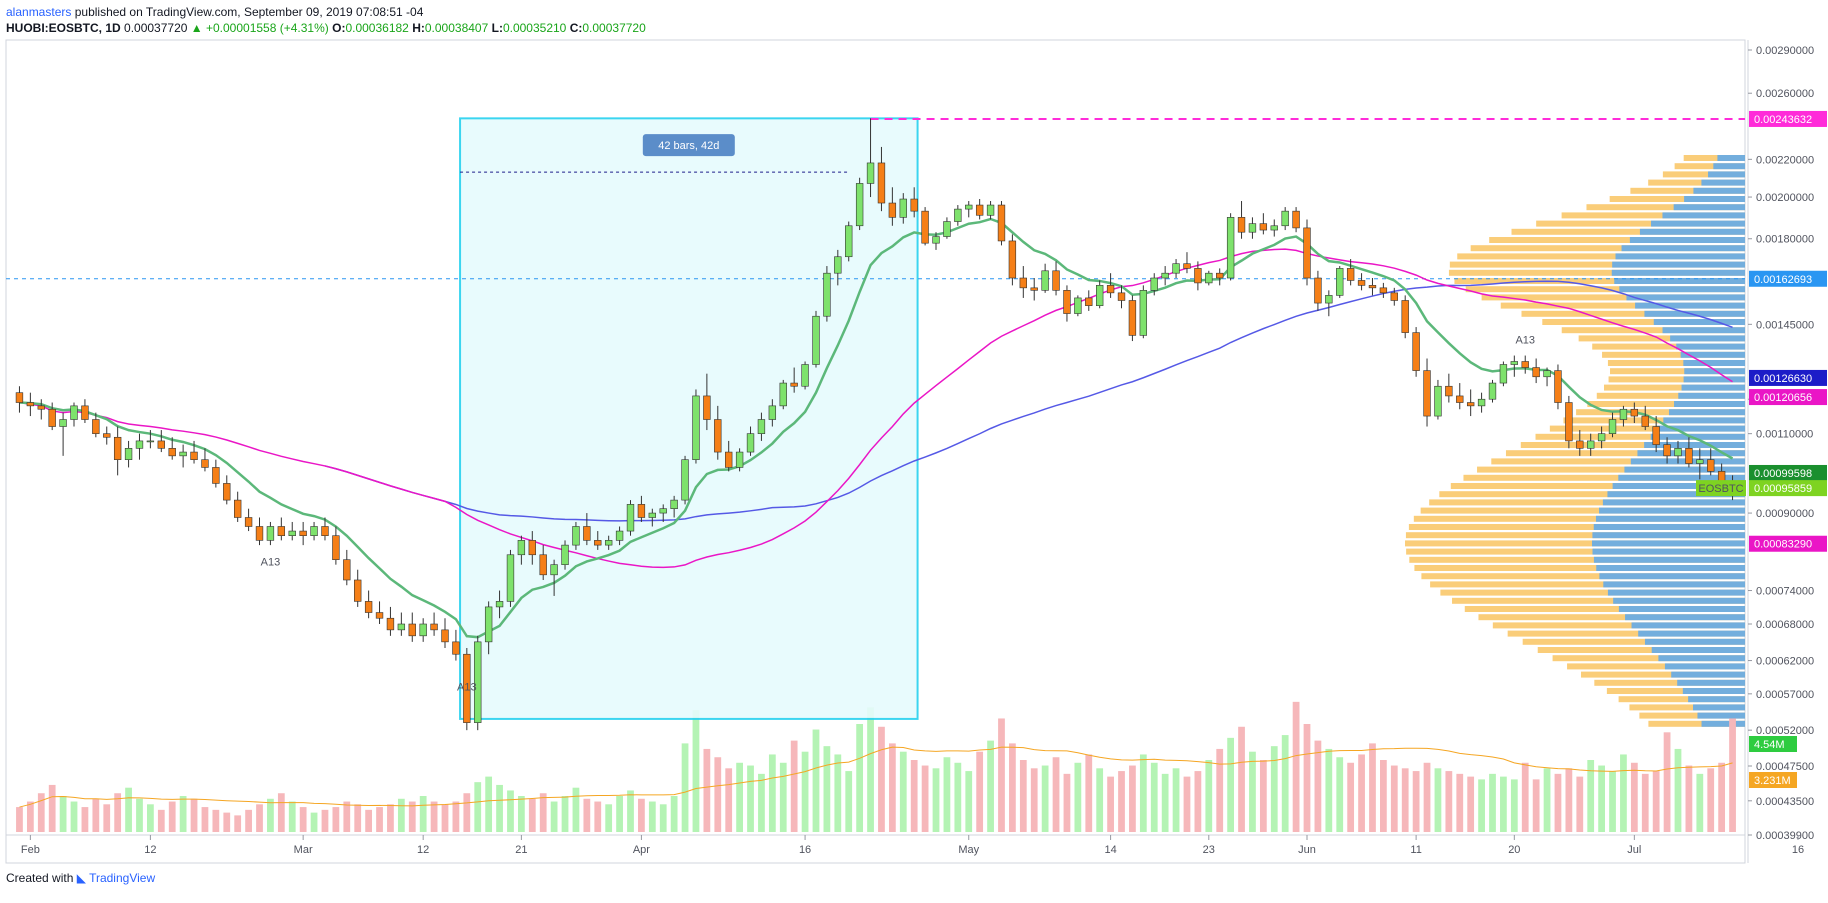 The height and width of the screenshot is (903, 1828). What do you see at coordinates (876, 766) in the screenshot?
I see `volume-bars` at bounding box center [876, 766].